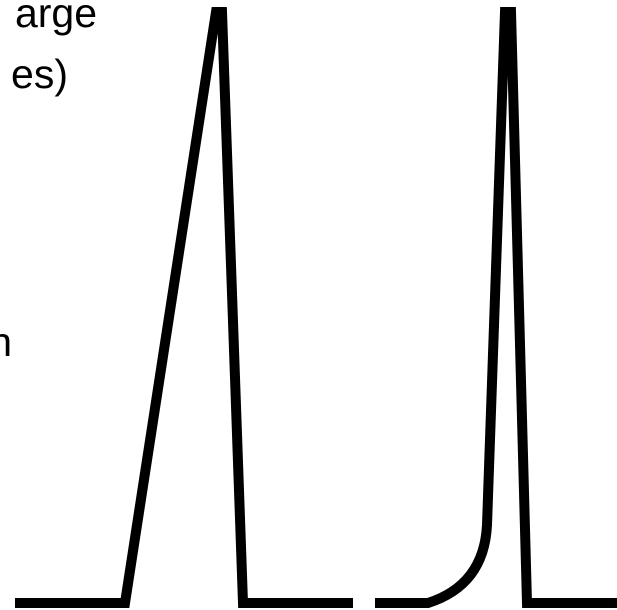 The width and height of the screenshot is (617, 610). I want to click on label: es), so click(39, 74).